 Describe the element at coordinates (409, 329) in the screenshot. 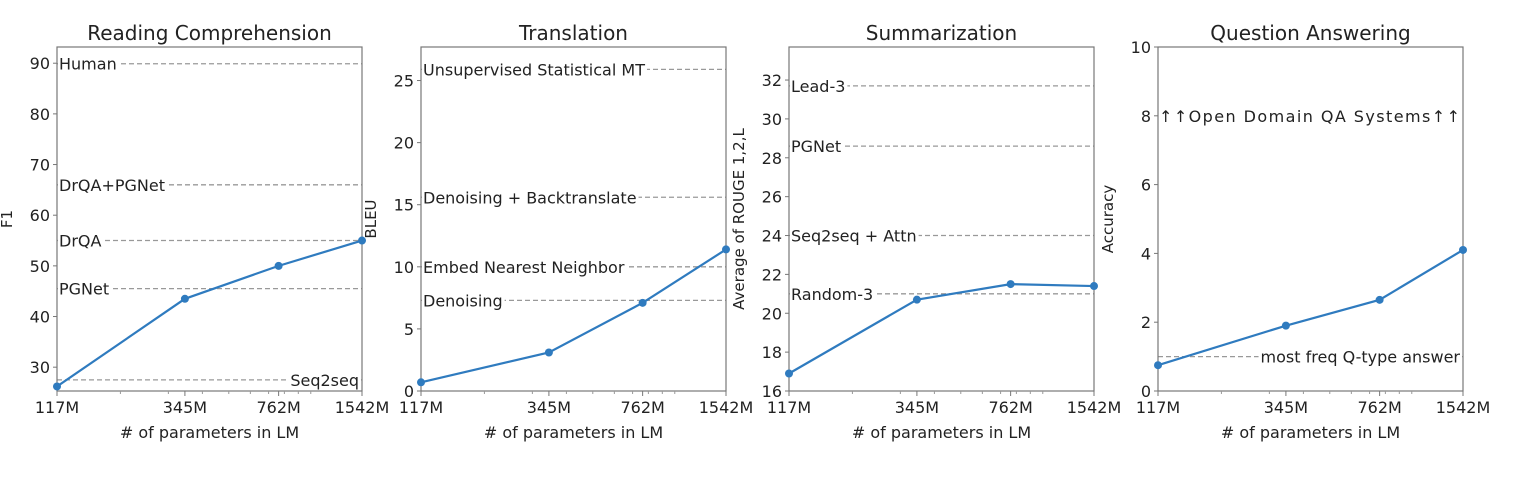

I see `y-tick-label: 5` at that location.